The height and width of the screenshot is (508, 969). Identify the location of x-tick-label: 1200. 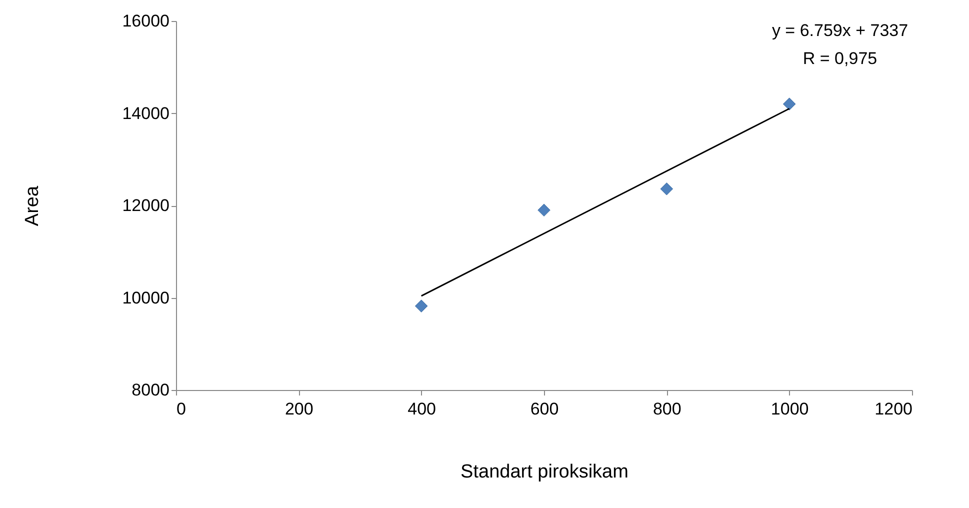
(893, 409).